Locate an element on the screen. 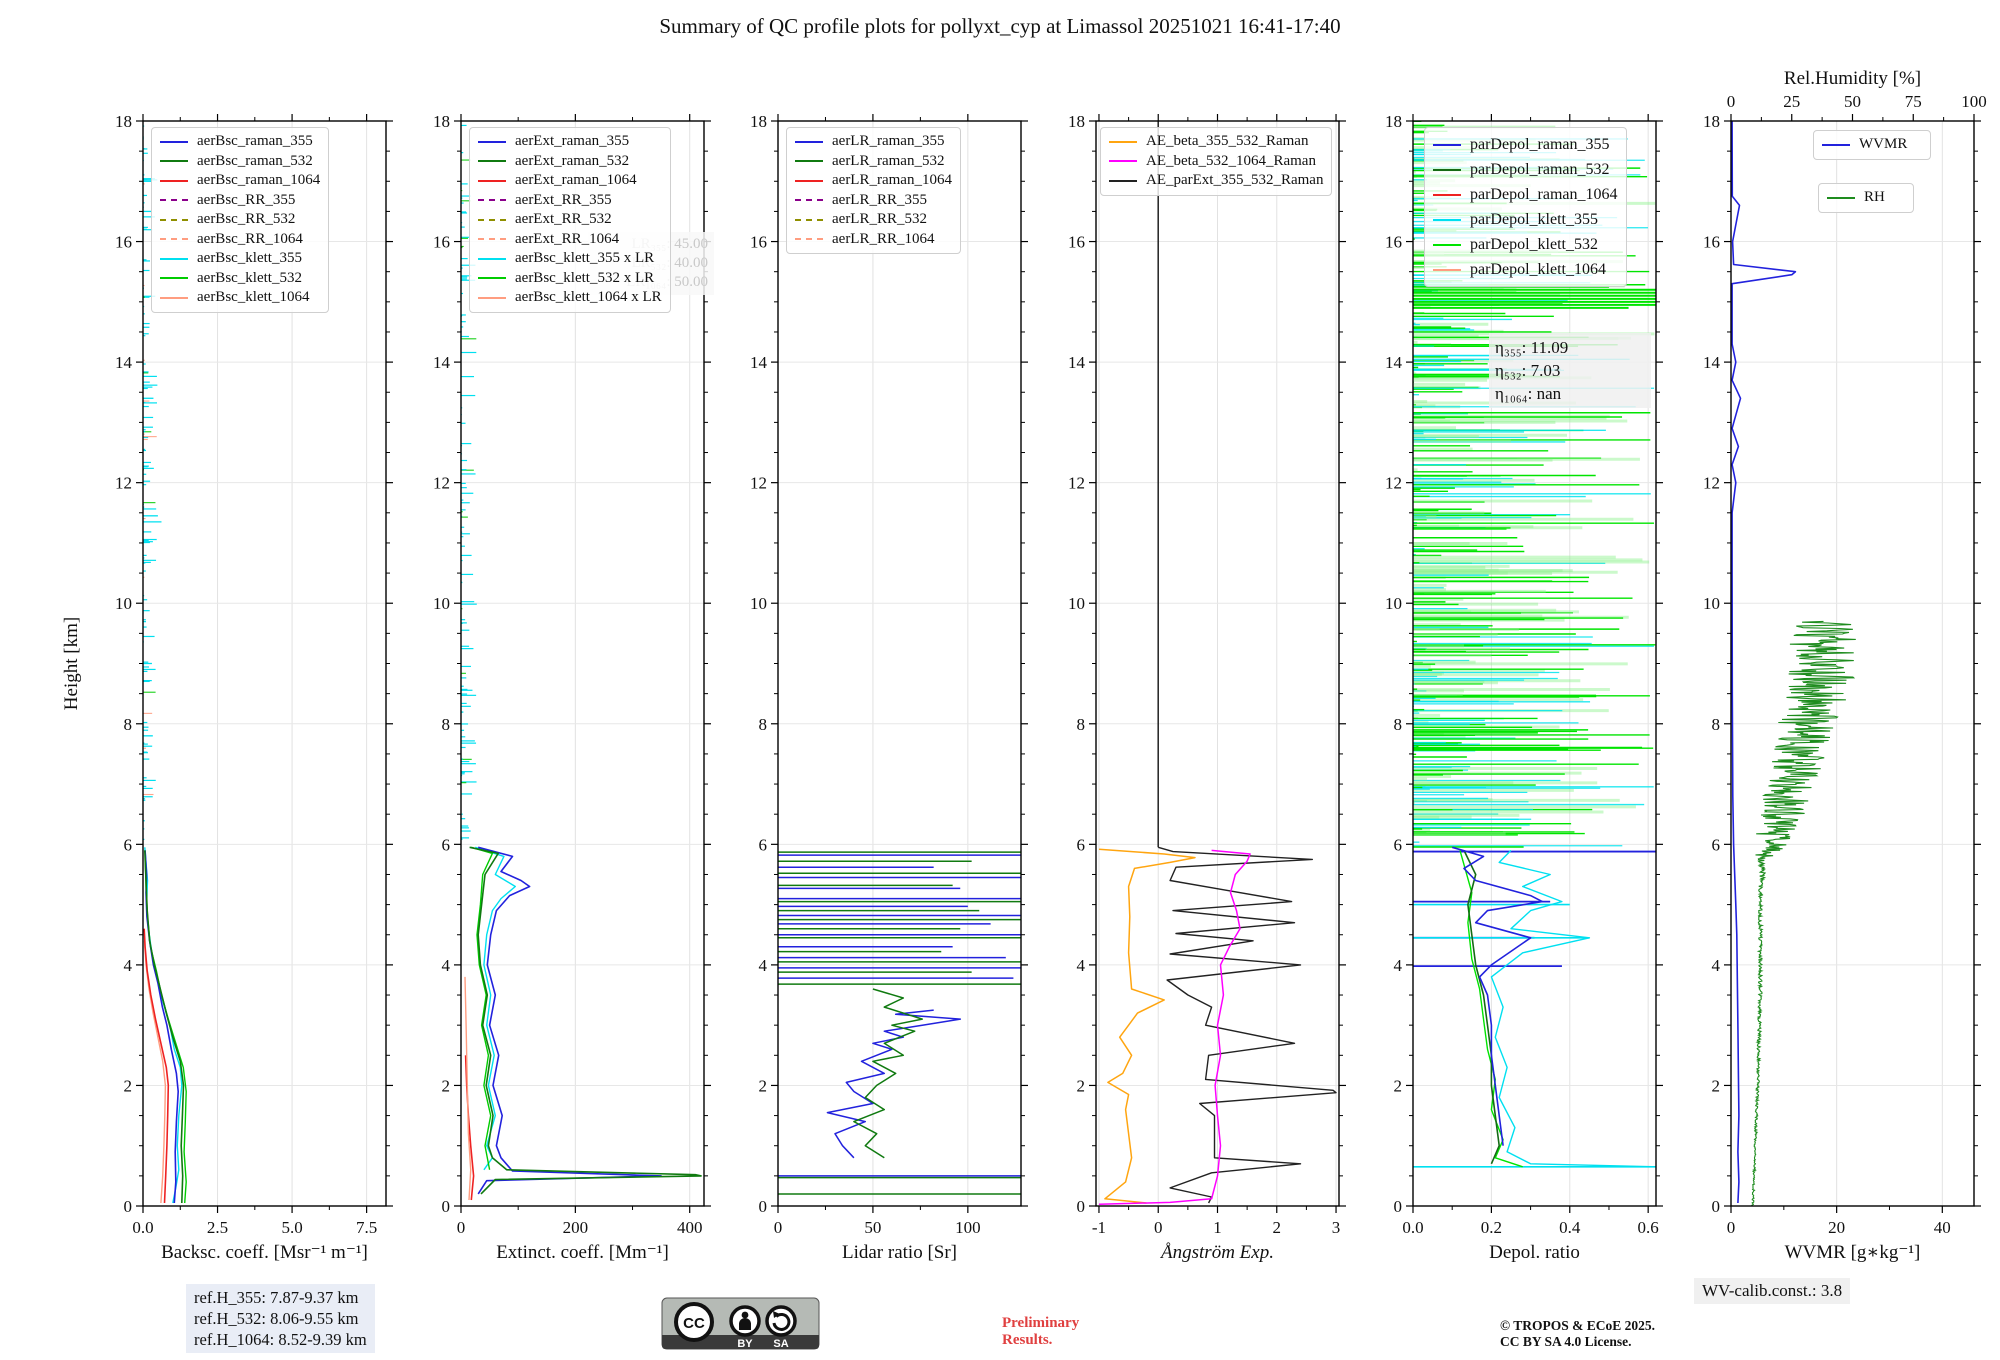 The height and width of the screenshot is (1360, 2000). legend-item-label: aerLR_RR_532 is located at coordinates (879, 219).